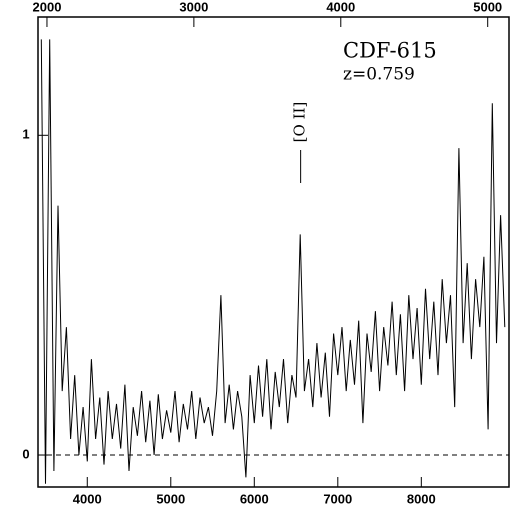 The height and width of the screenshot is (512, 512). I want to click on y-tick-label: 0, so click(25, 453).